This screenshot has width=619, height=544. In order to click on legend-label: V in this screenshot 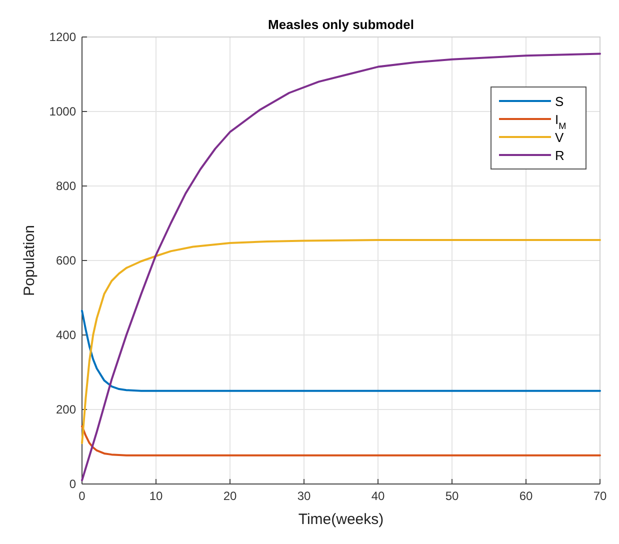, I will do `click(559, 137)`.